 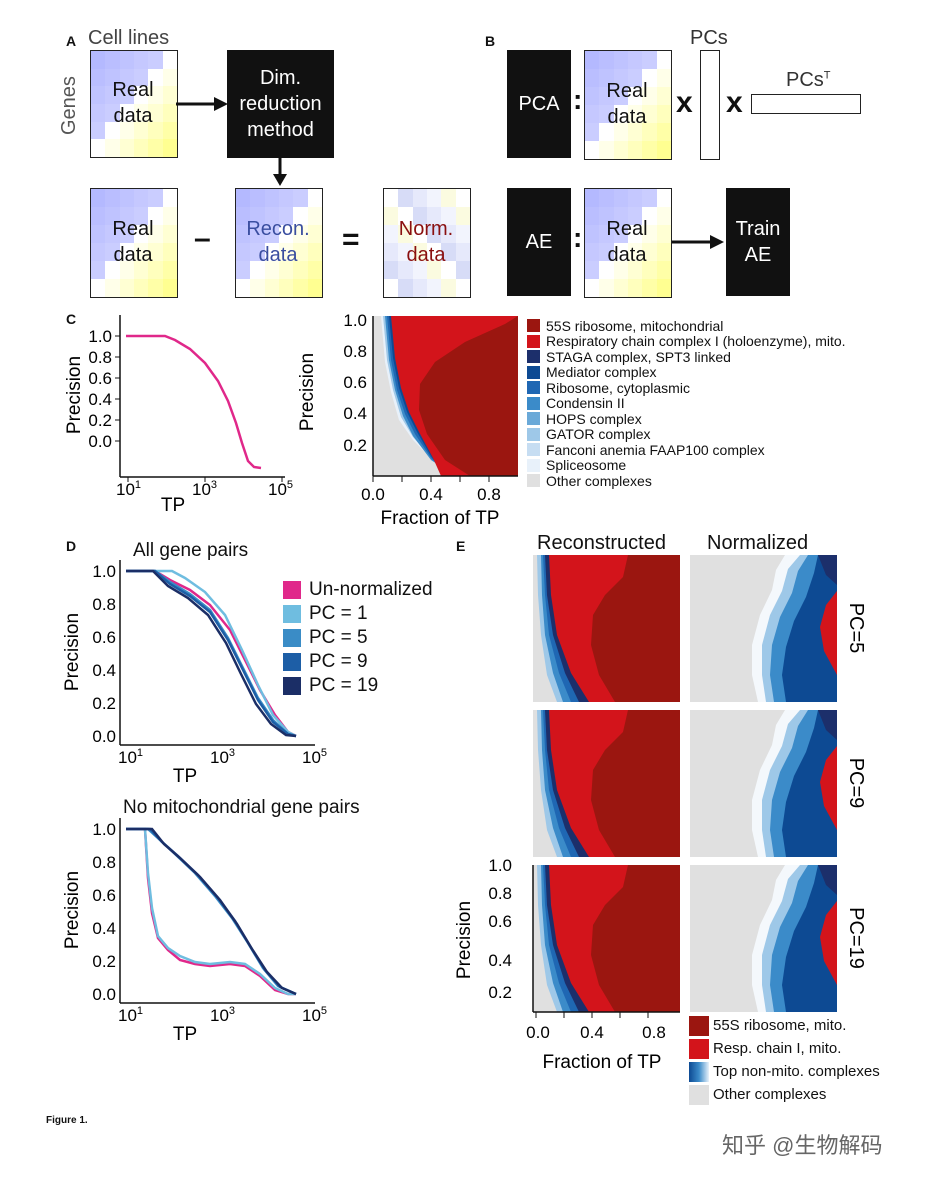 I want to click on c-ylabel: Precision, so click(x=74, y=395).